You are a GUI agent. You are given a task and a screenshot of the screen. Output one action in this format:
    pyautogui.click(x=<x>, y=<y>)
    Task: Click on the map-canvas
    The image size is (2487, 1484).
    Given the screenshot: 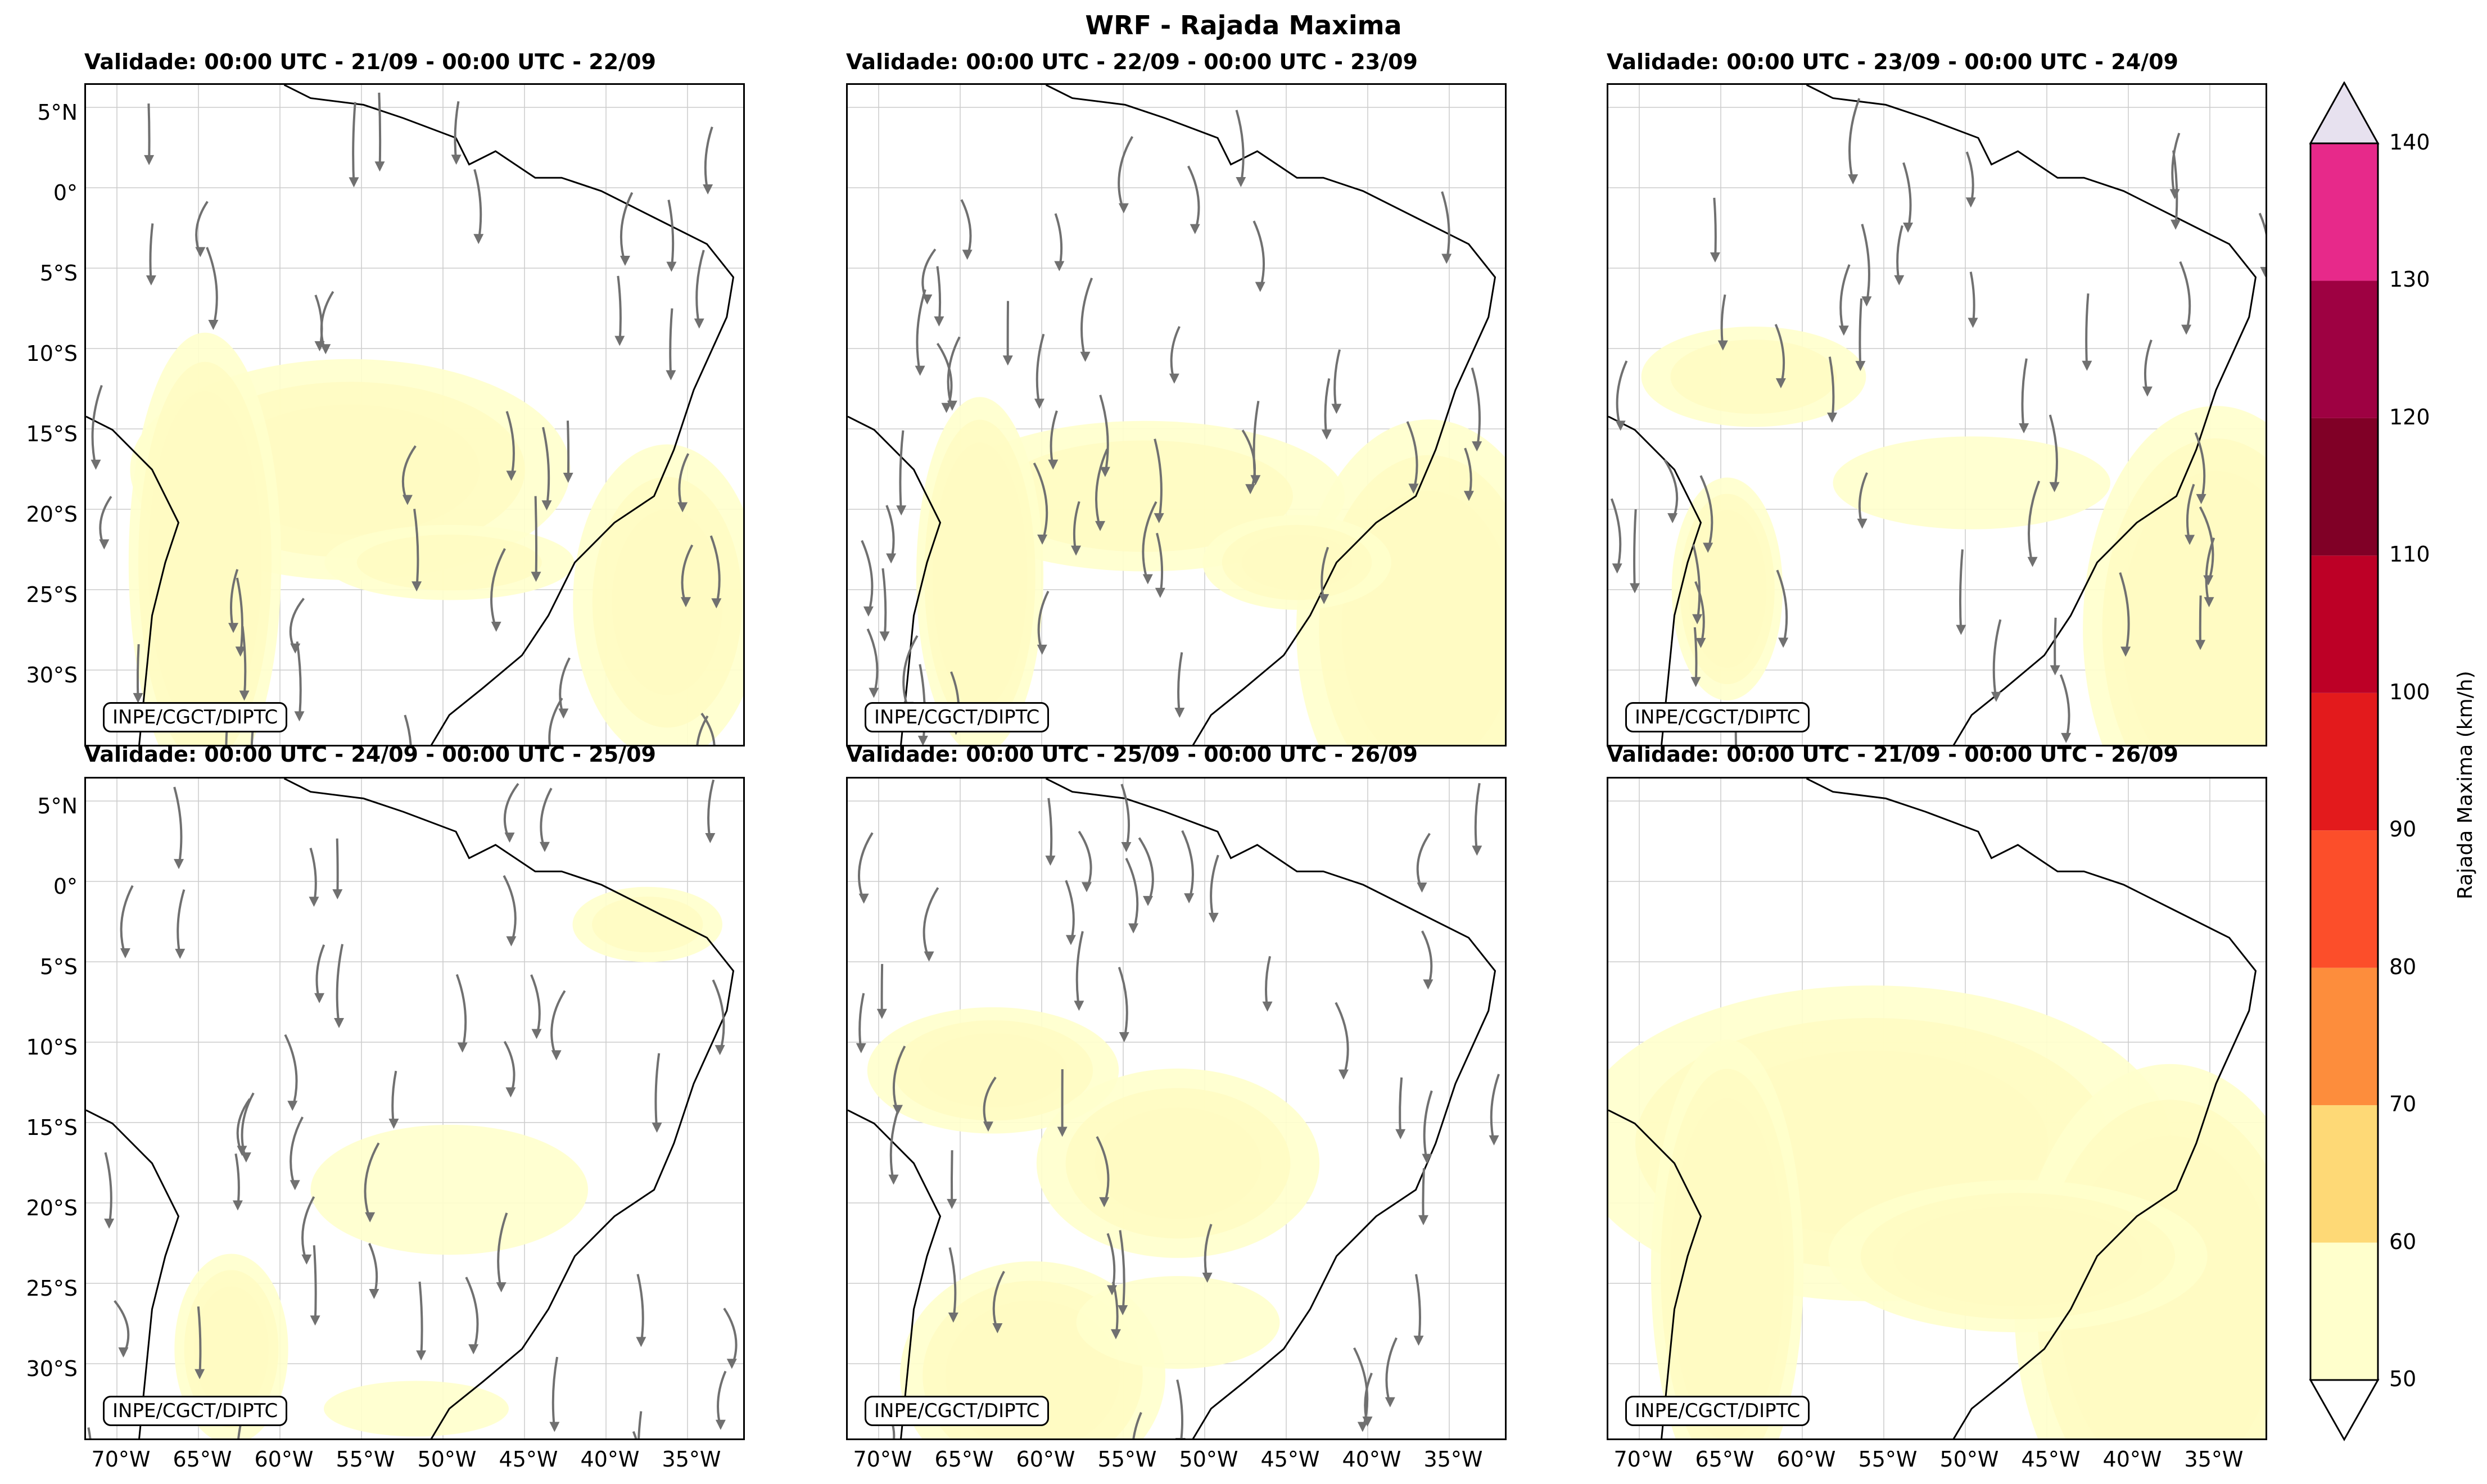 What is the action you would take?
    pyautogui.click(x=1937, y=415)
    